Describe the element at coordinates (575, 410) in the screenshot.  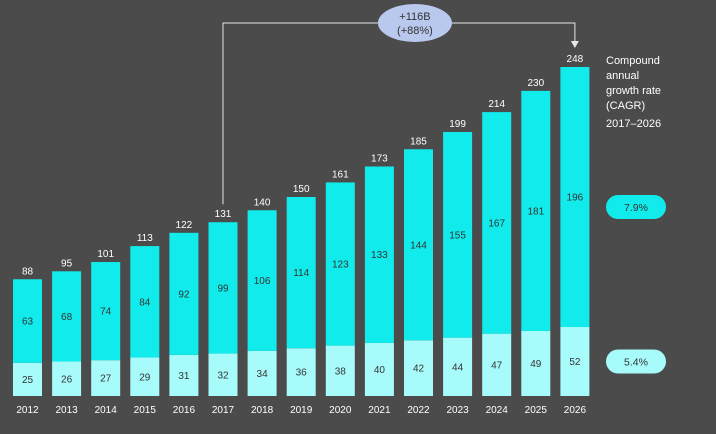
I see `x-tick-2026: 2026` at that location.